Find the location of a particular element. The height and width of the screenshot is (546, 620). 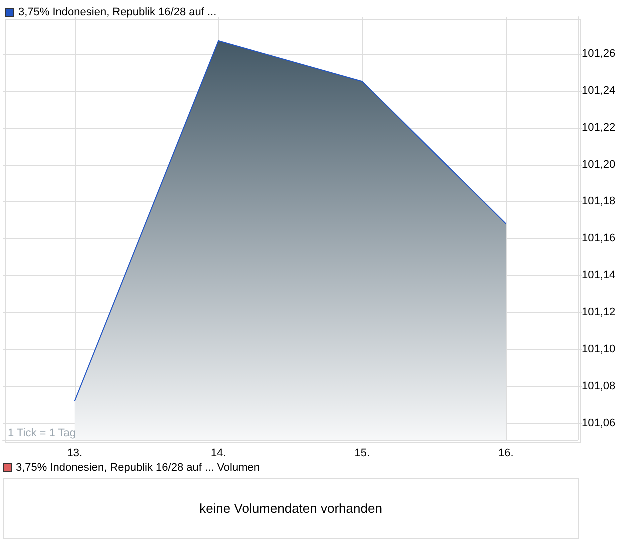

y-tick-label: 101,06 is located at coordinates (599, 423).